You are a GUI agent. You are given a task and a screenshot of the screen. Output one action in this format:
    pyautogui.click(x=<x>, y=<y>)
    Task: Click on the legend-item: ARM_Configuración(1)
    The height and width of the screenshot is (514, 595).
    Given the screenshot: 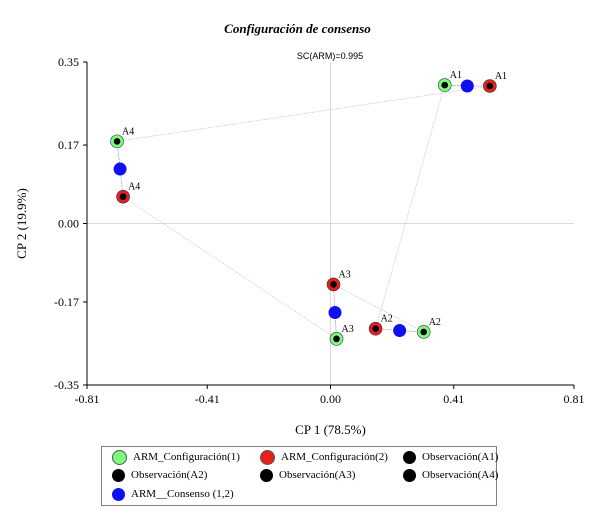 What is the action you would take?
    pyautogui.click(x=176, y=457)
    